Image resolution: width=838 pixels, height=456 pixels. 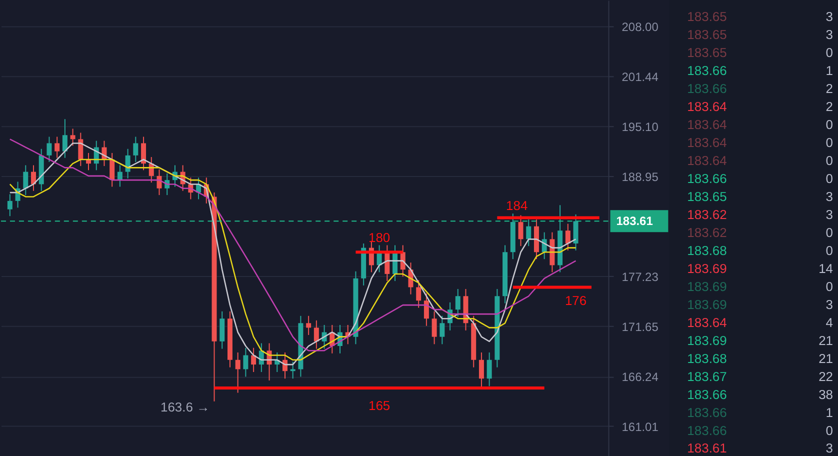 I want to click on y-tick-label: 166.24, so click(x=640, y=377).